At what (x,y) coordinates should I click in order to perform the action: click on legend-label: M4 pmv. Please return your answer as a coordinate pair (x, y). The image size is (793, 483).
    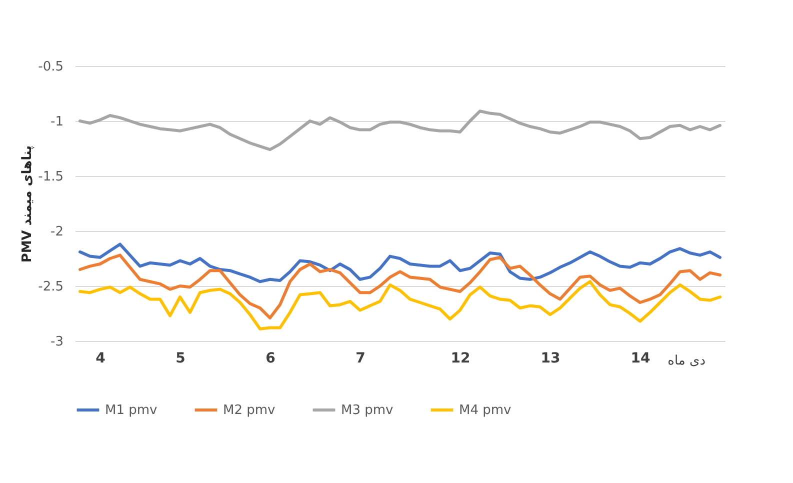
    Looking at the image, I should click on (485, 410).